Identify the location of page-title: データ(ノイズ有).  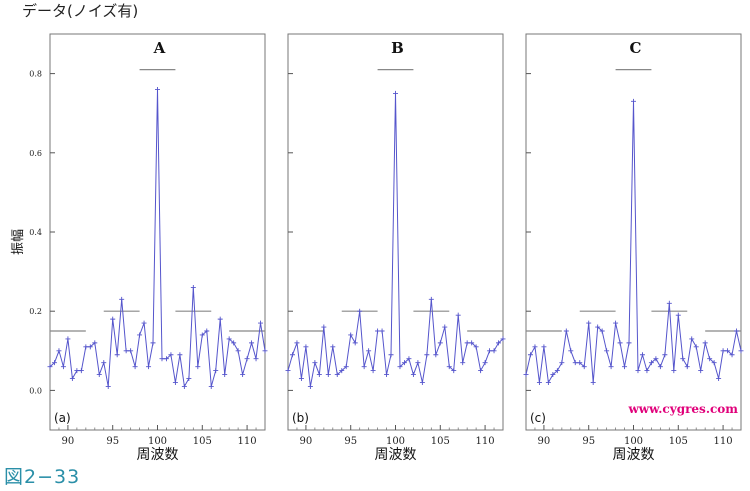
(80, 11).